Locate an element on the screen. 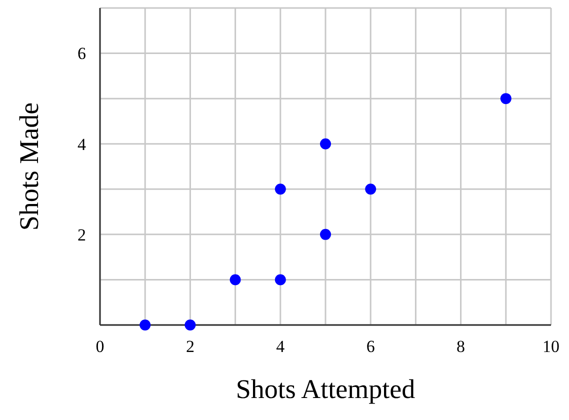  y-tick-label: 2 is located at coordinates (82, 234).